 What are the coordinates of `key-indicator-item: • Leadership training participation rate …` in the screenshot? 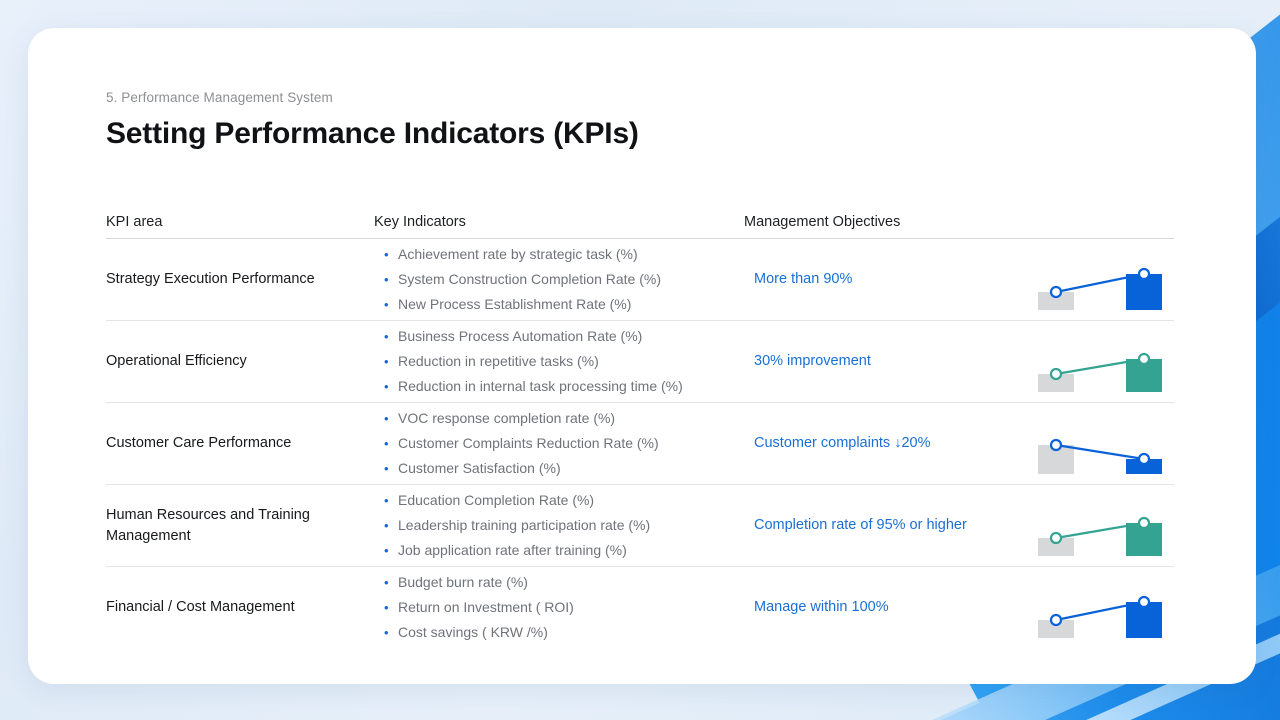 It's located at (569, 525).